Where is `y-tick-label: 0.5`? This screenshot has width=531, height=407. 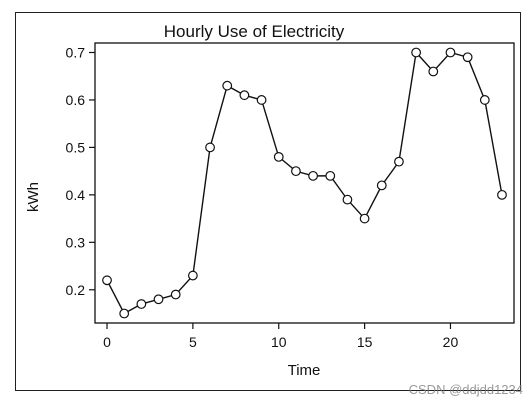
y-tick-label: 0.5 is located at coordinates (76, 147).